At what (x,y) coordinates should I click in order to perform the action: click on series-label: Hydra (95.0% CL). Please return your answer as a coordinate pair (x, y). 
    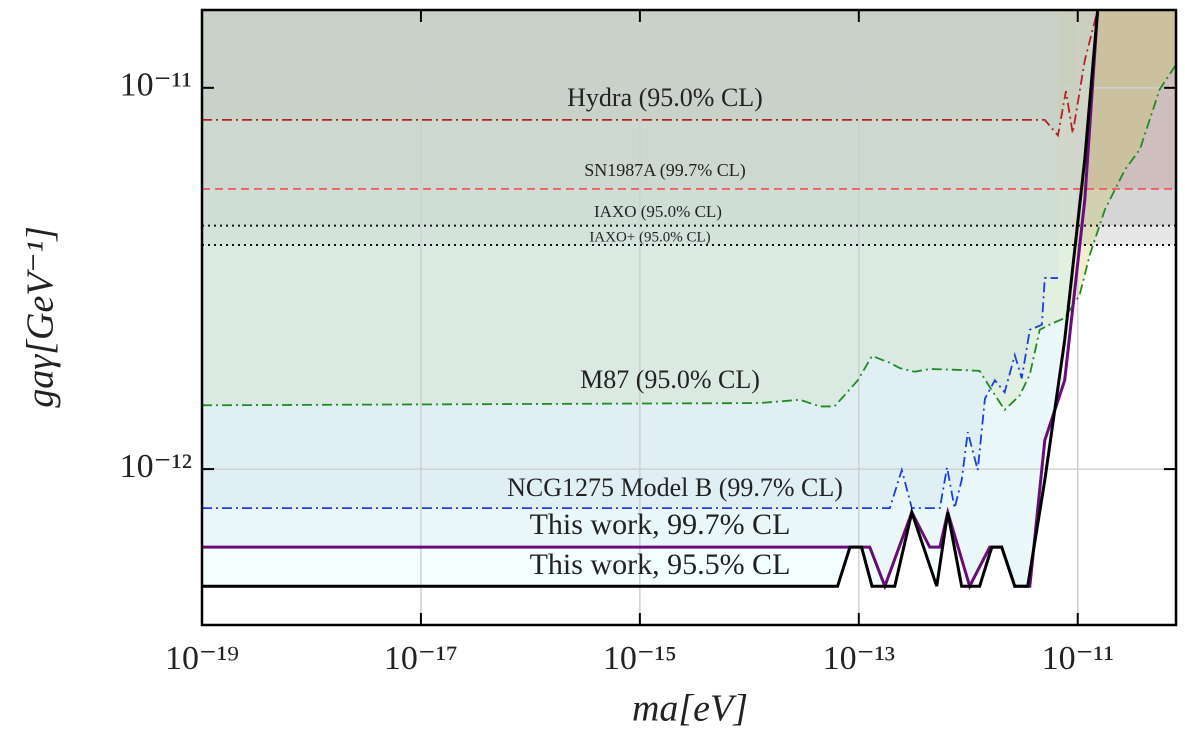
    Looking at the image, I should click on (665, 97).